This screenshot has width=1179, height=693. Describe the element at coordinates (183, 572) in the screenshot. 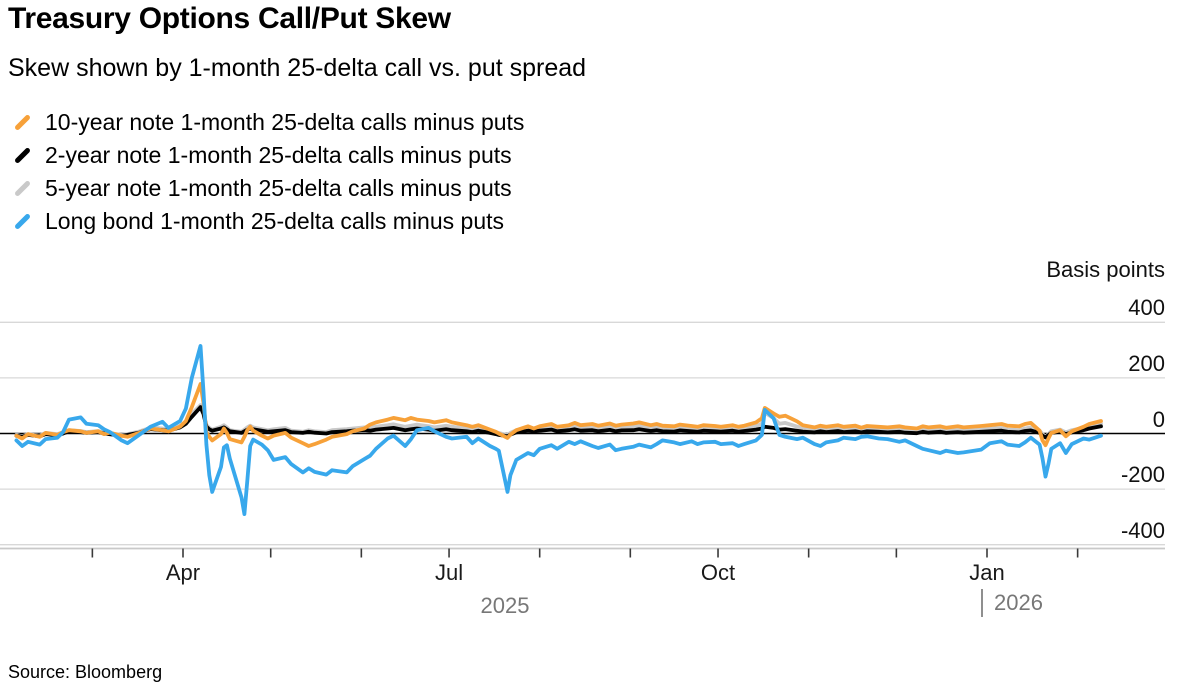

I see `x-axis-label: Apr` at that location.